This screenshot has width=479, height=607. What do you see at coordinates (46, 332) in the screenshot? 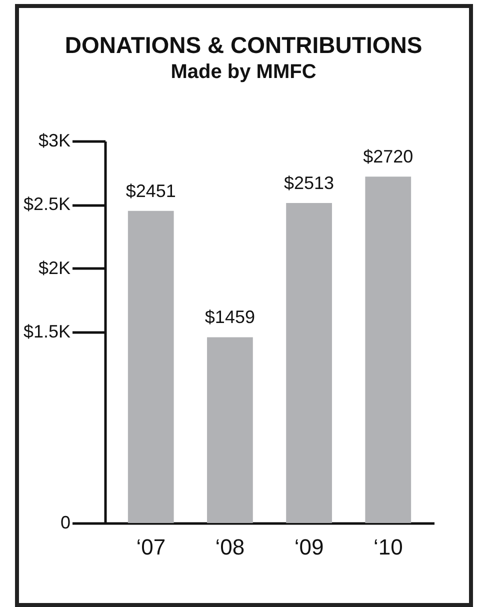
I see `y-tick-label: $1.5K` at bounding box center [46, 332].